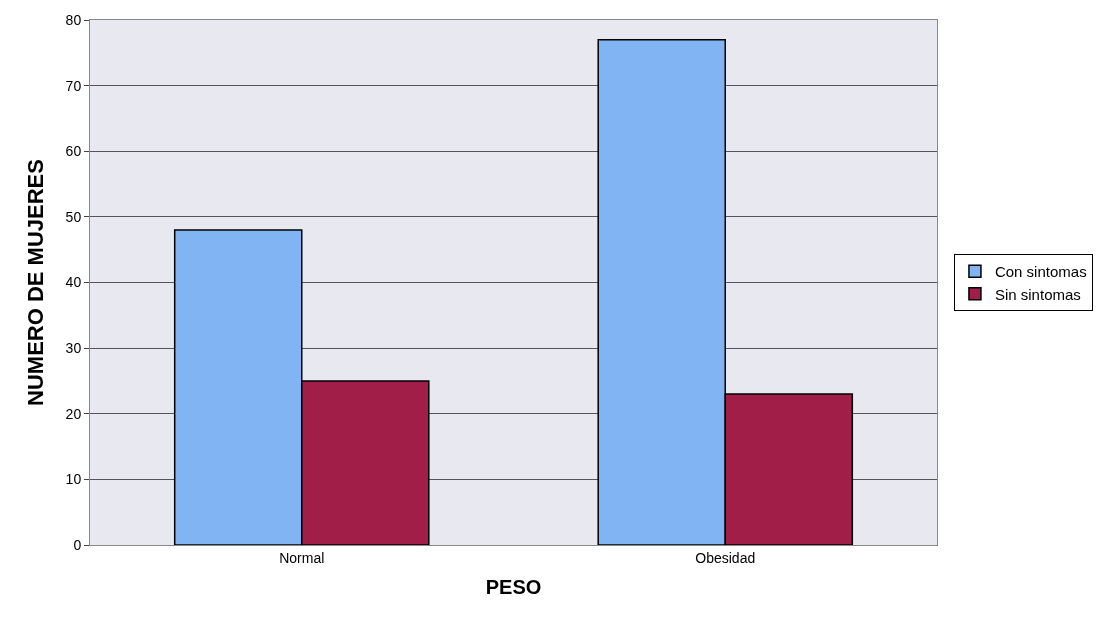 The width and height of the screenshot is (1105, 635). What do you see at coordinates (73, 282) in the screenshot?
I see `y-tick-label: 40` at bounding box center [73, 282].